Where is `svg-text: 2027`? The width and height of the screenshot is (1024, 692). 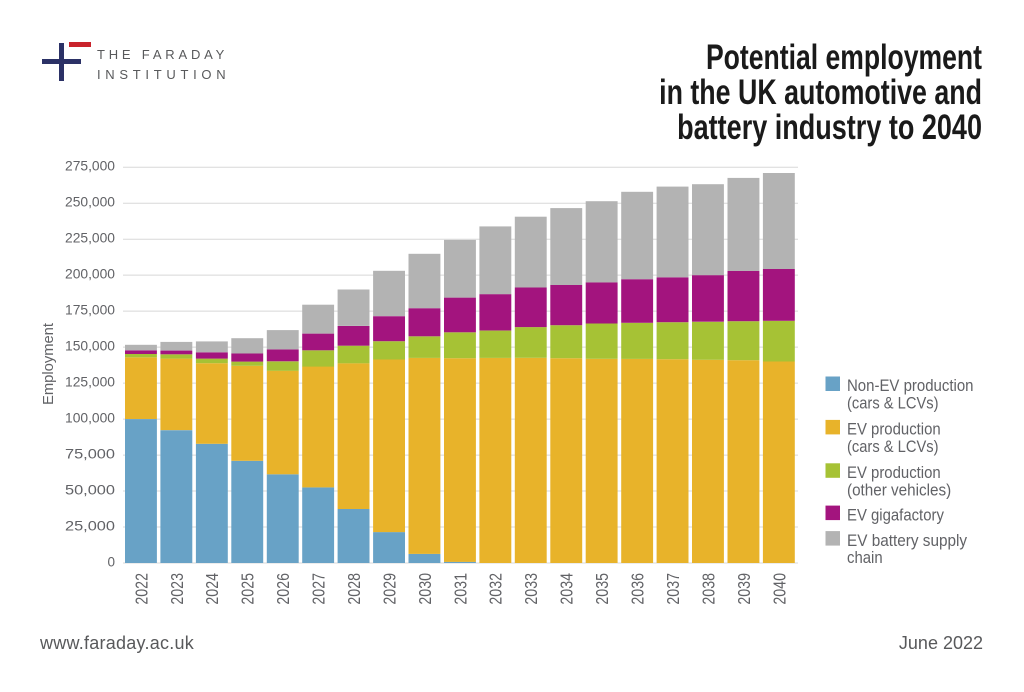 svg-text: 2027 is located at coordinates (319, 589).